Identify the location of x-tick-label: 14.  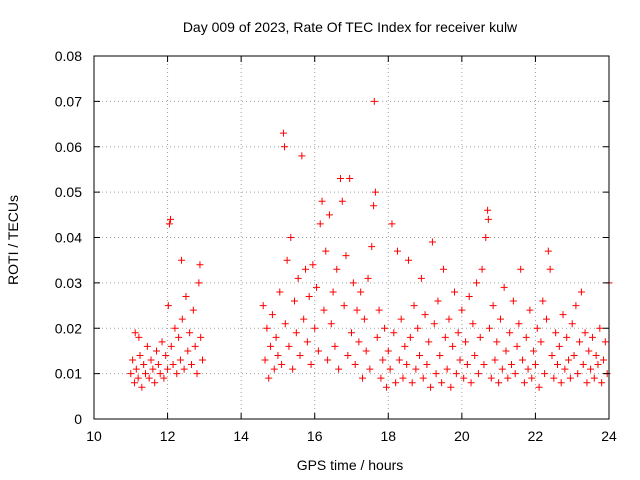
(241, 436).